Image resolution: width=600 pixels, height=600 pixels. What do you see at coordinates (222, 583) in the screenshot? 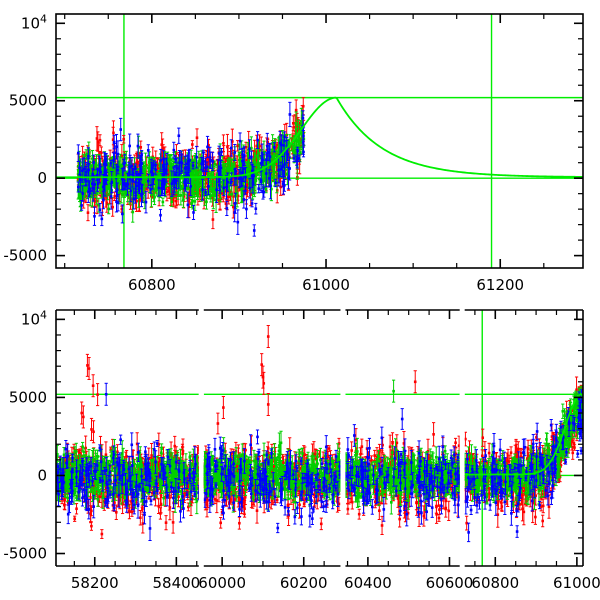
I see `x-tick-label: 60000` at bounding box center [222, 583].